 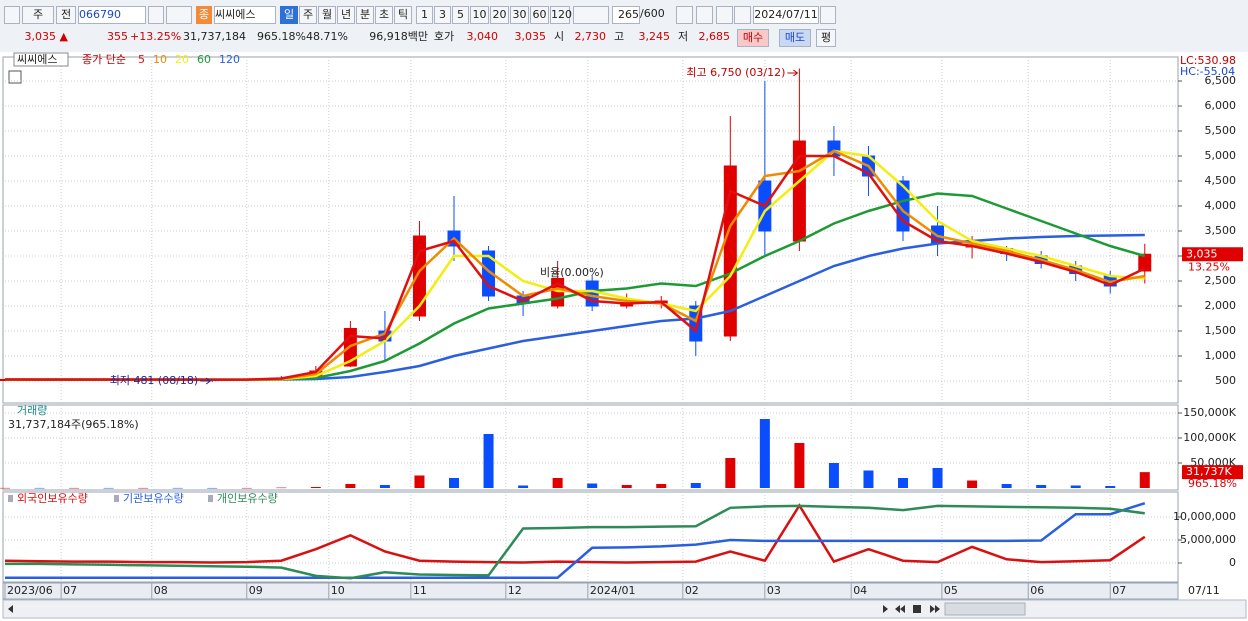 What do you see at coordinates (590, 537) in the screenshot?
I see `pane-frame` at bounding box center [590, 537].